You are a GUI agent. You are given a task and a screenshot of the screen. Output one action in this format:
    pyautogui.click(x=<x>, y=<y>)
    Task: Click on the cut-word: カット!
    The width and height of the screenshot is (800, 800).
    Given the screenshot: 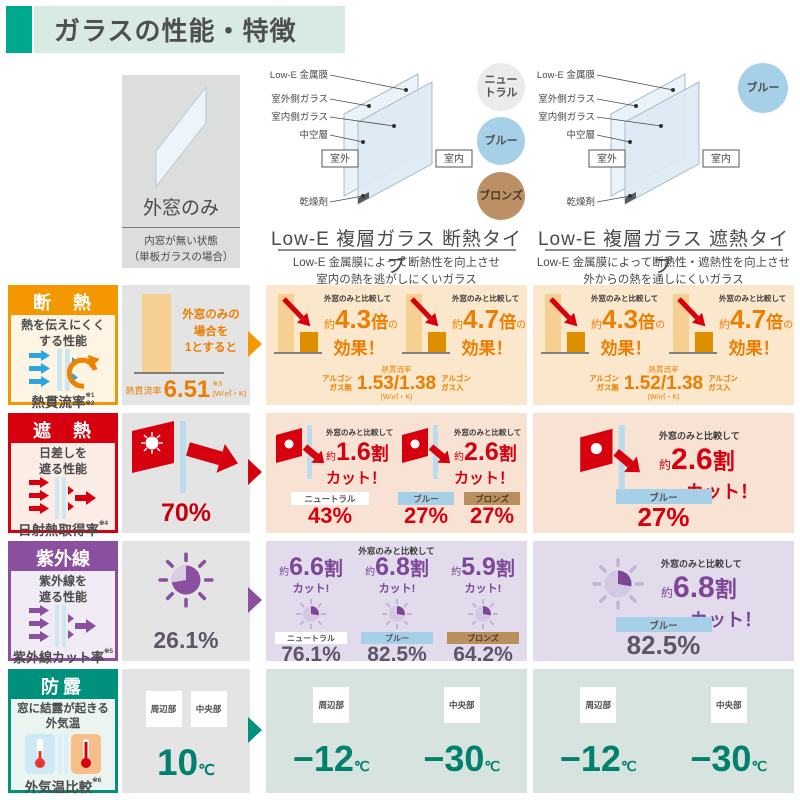 What is the action you would take?
    pyautogui.click(x=397, y=589)
    